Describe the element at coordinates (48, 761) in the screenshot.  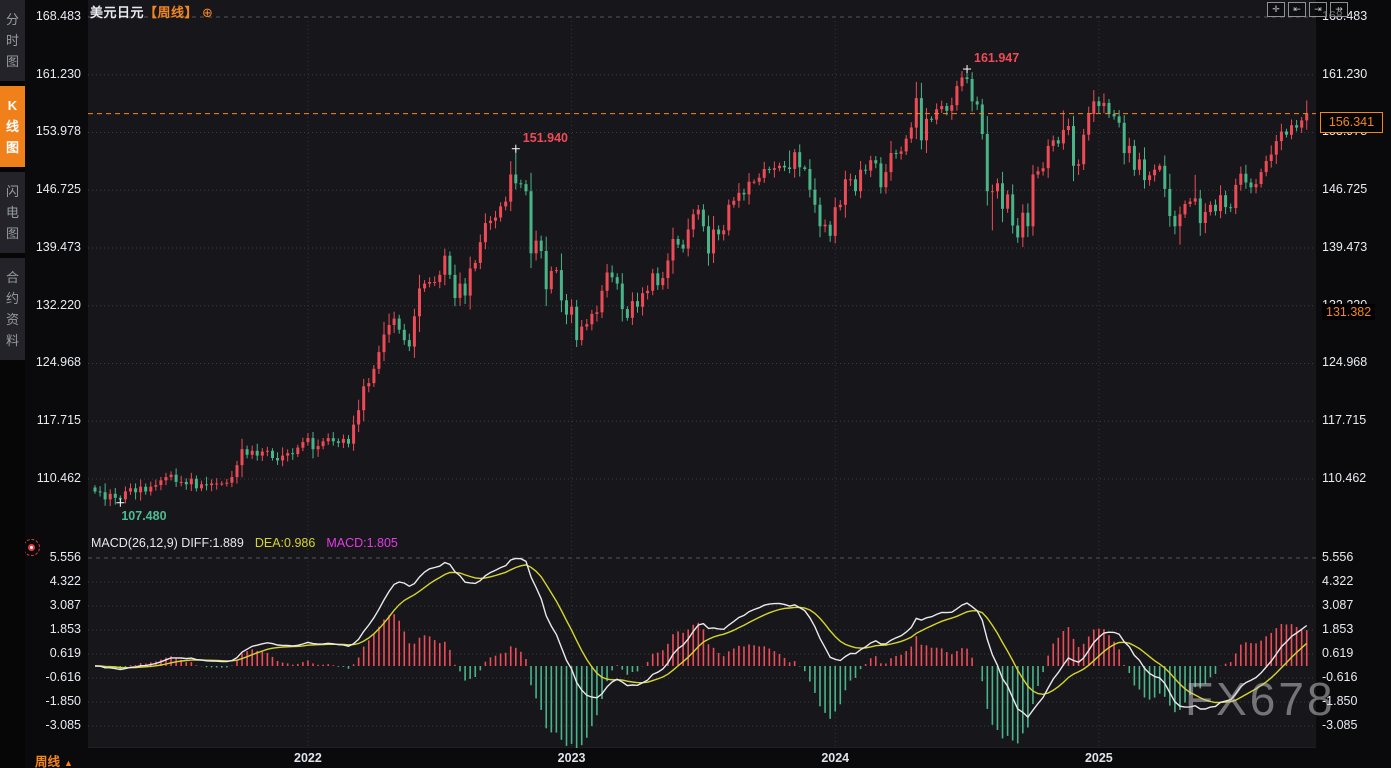
I see `period-label: 周线` at that location.